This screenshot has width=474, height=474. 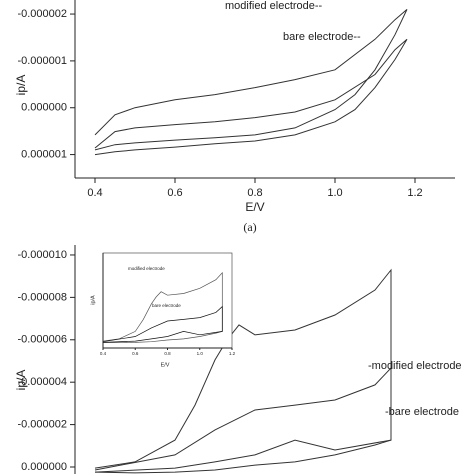 What do you see at coordinates (274, 6) in the screenshot?
I see `annotation: modified electrode--` at bounding box center [274, 6].